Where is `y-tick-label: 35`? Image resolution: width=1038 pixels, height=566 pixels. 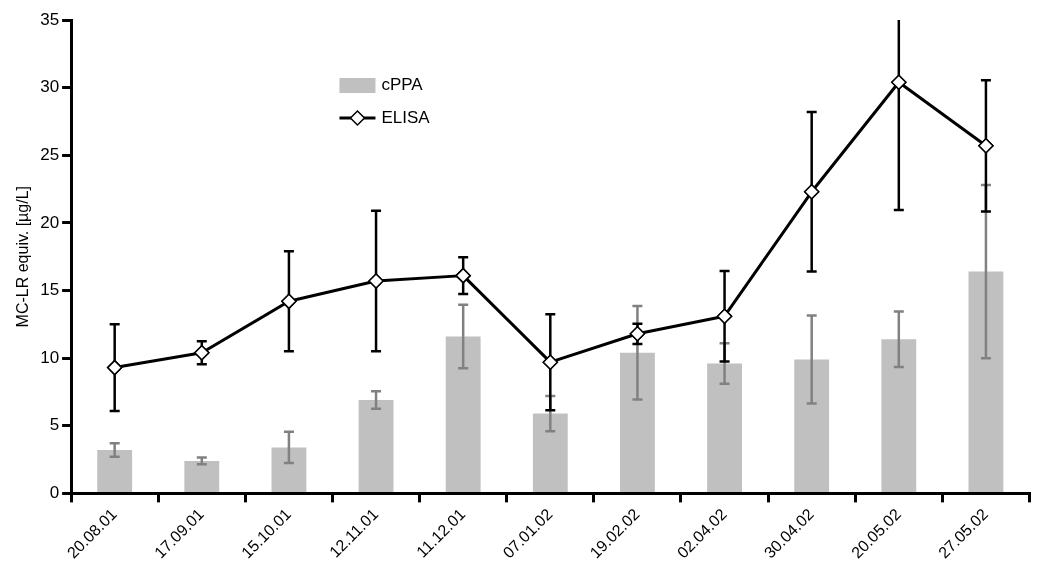 y-tick-label: 35 is located at coordinates (50, 19).